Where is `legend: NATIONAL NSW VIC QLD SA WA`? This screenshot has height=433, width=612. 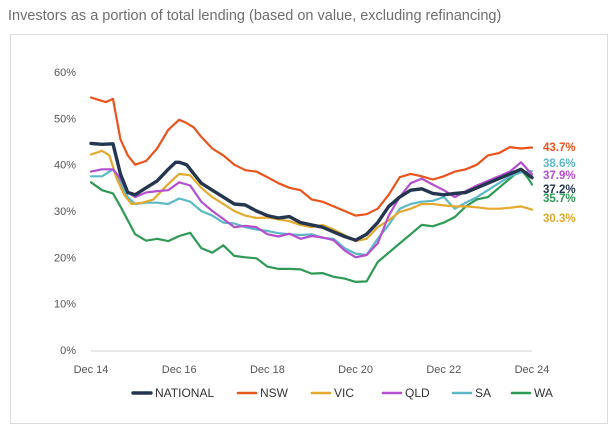
legend: NATIONAL NSW VIC QLD SA WA is located at coordinates (342, 393).